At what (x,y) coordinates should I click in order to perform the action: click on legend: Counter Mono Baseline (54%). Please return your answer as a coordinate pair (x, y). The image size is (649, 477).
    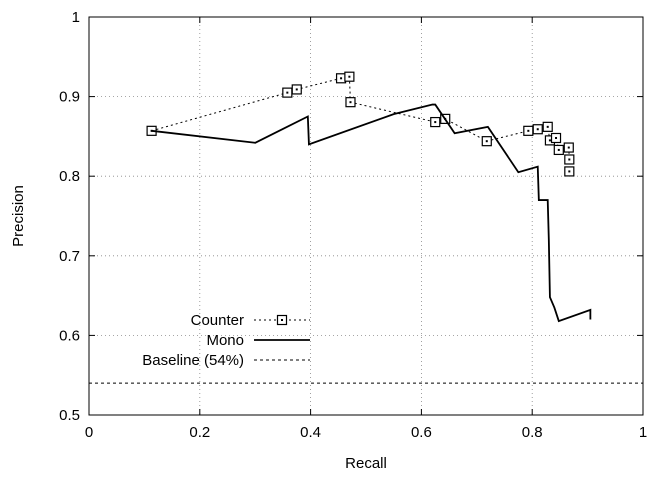
    Looking at the image, I should click on (226, 340).